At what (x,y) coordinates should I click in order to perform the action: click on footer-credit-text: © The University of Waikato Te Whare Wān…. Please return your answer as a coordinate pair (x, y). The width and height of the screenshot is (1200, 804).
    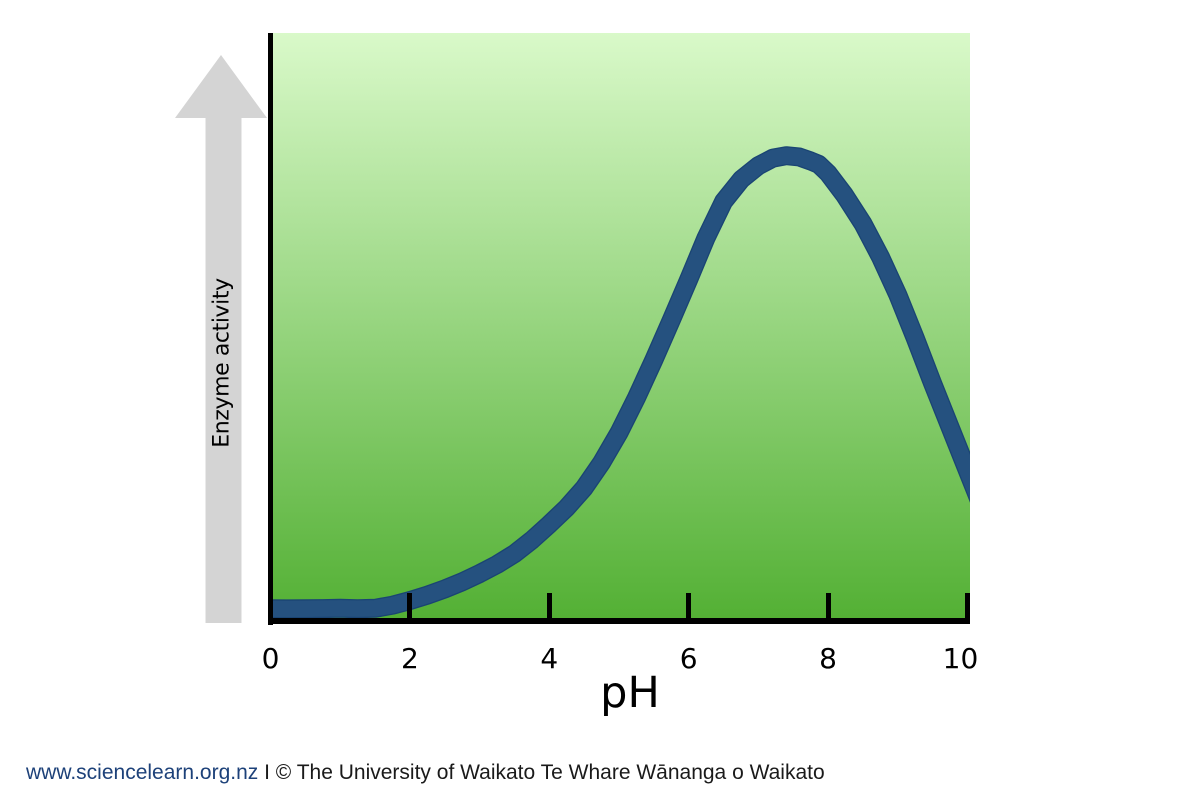
    Looking at the image, I should click on (550, 772).